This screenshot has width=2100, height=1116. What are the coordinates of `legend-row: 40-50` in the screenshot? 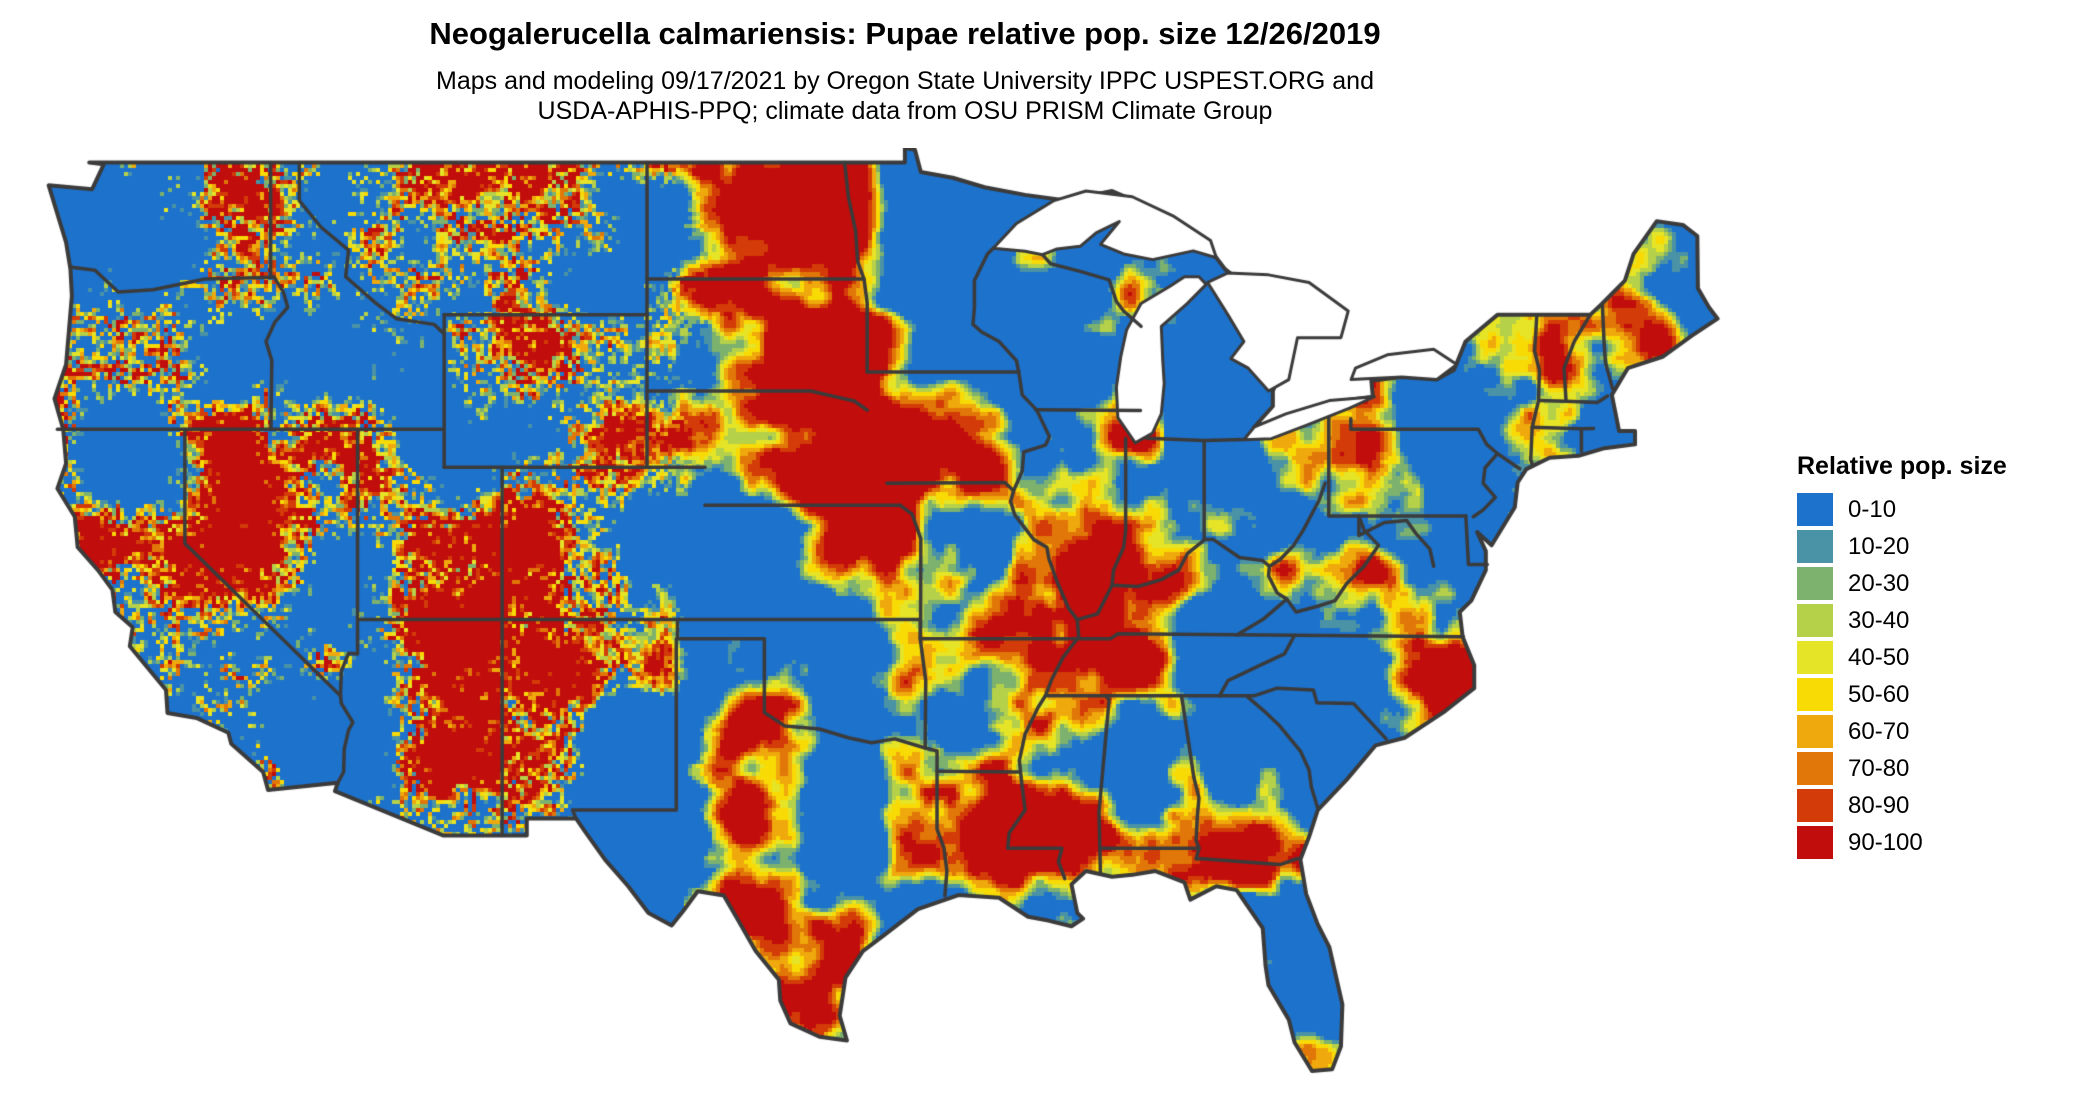 It's located at (1942, 657).